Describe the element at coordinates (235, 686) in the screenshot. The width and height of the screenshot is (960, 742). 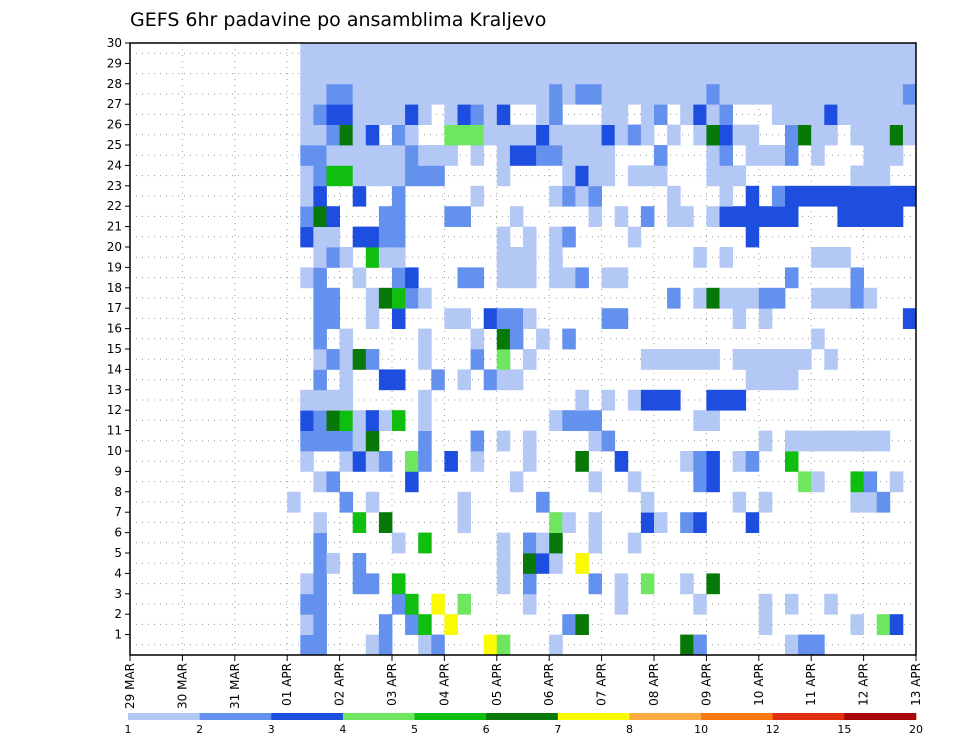
I see `x-tick-label: 31 MAR` at that location.